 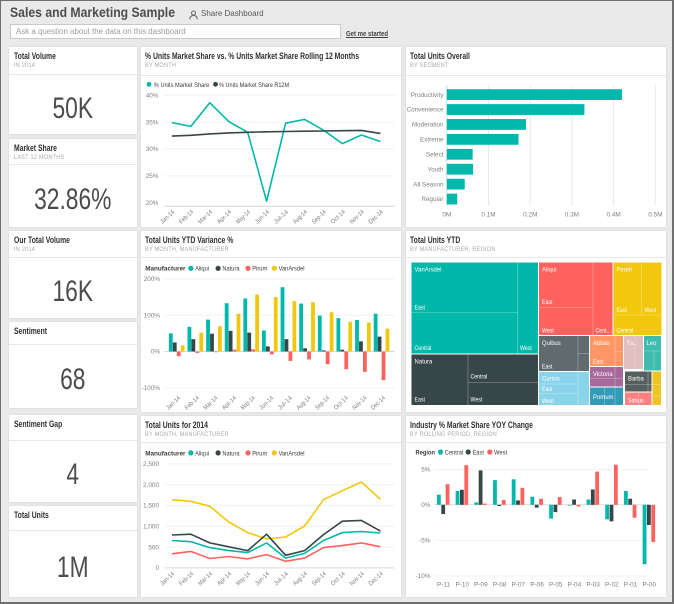 What do you see at coordinates (151, 176) in the screenshot?
I see `svg-text: 25%` at bounding box center [151, 176].